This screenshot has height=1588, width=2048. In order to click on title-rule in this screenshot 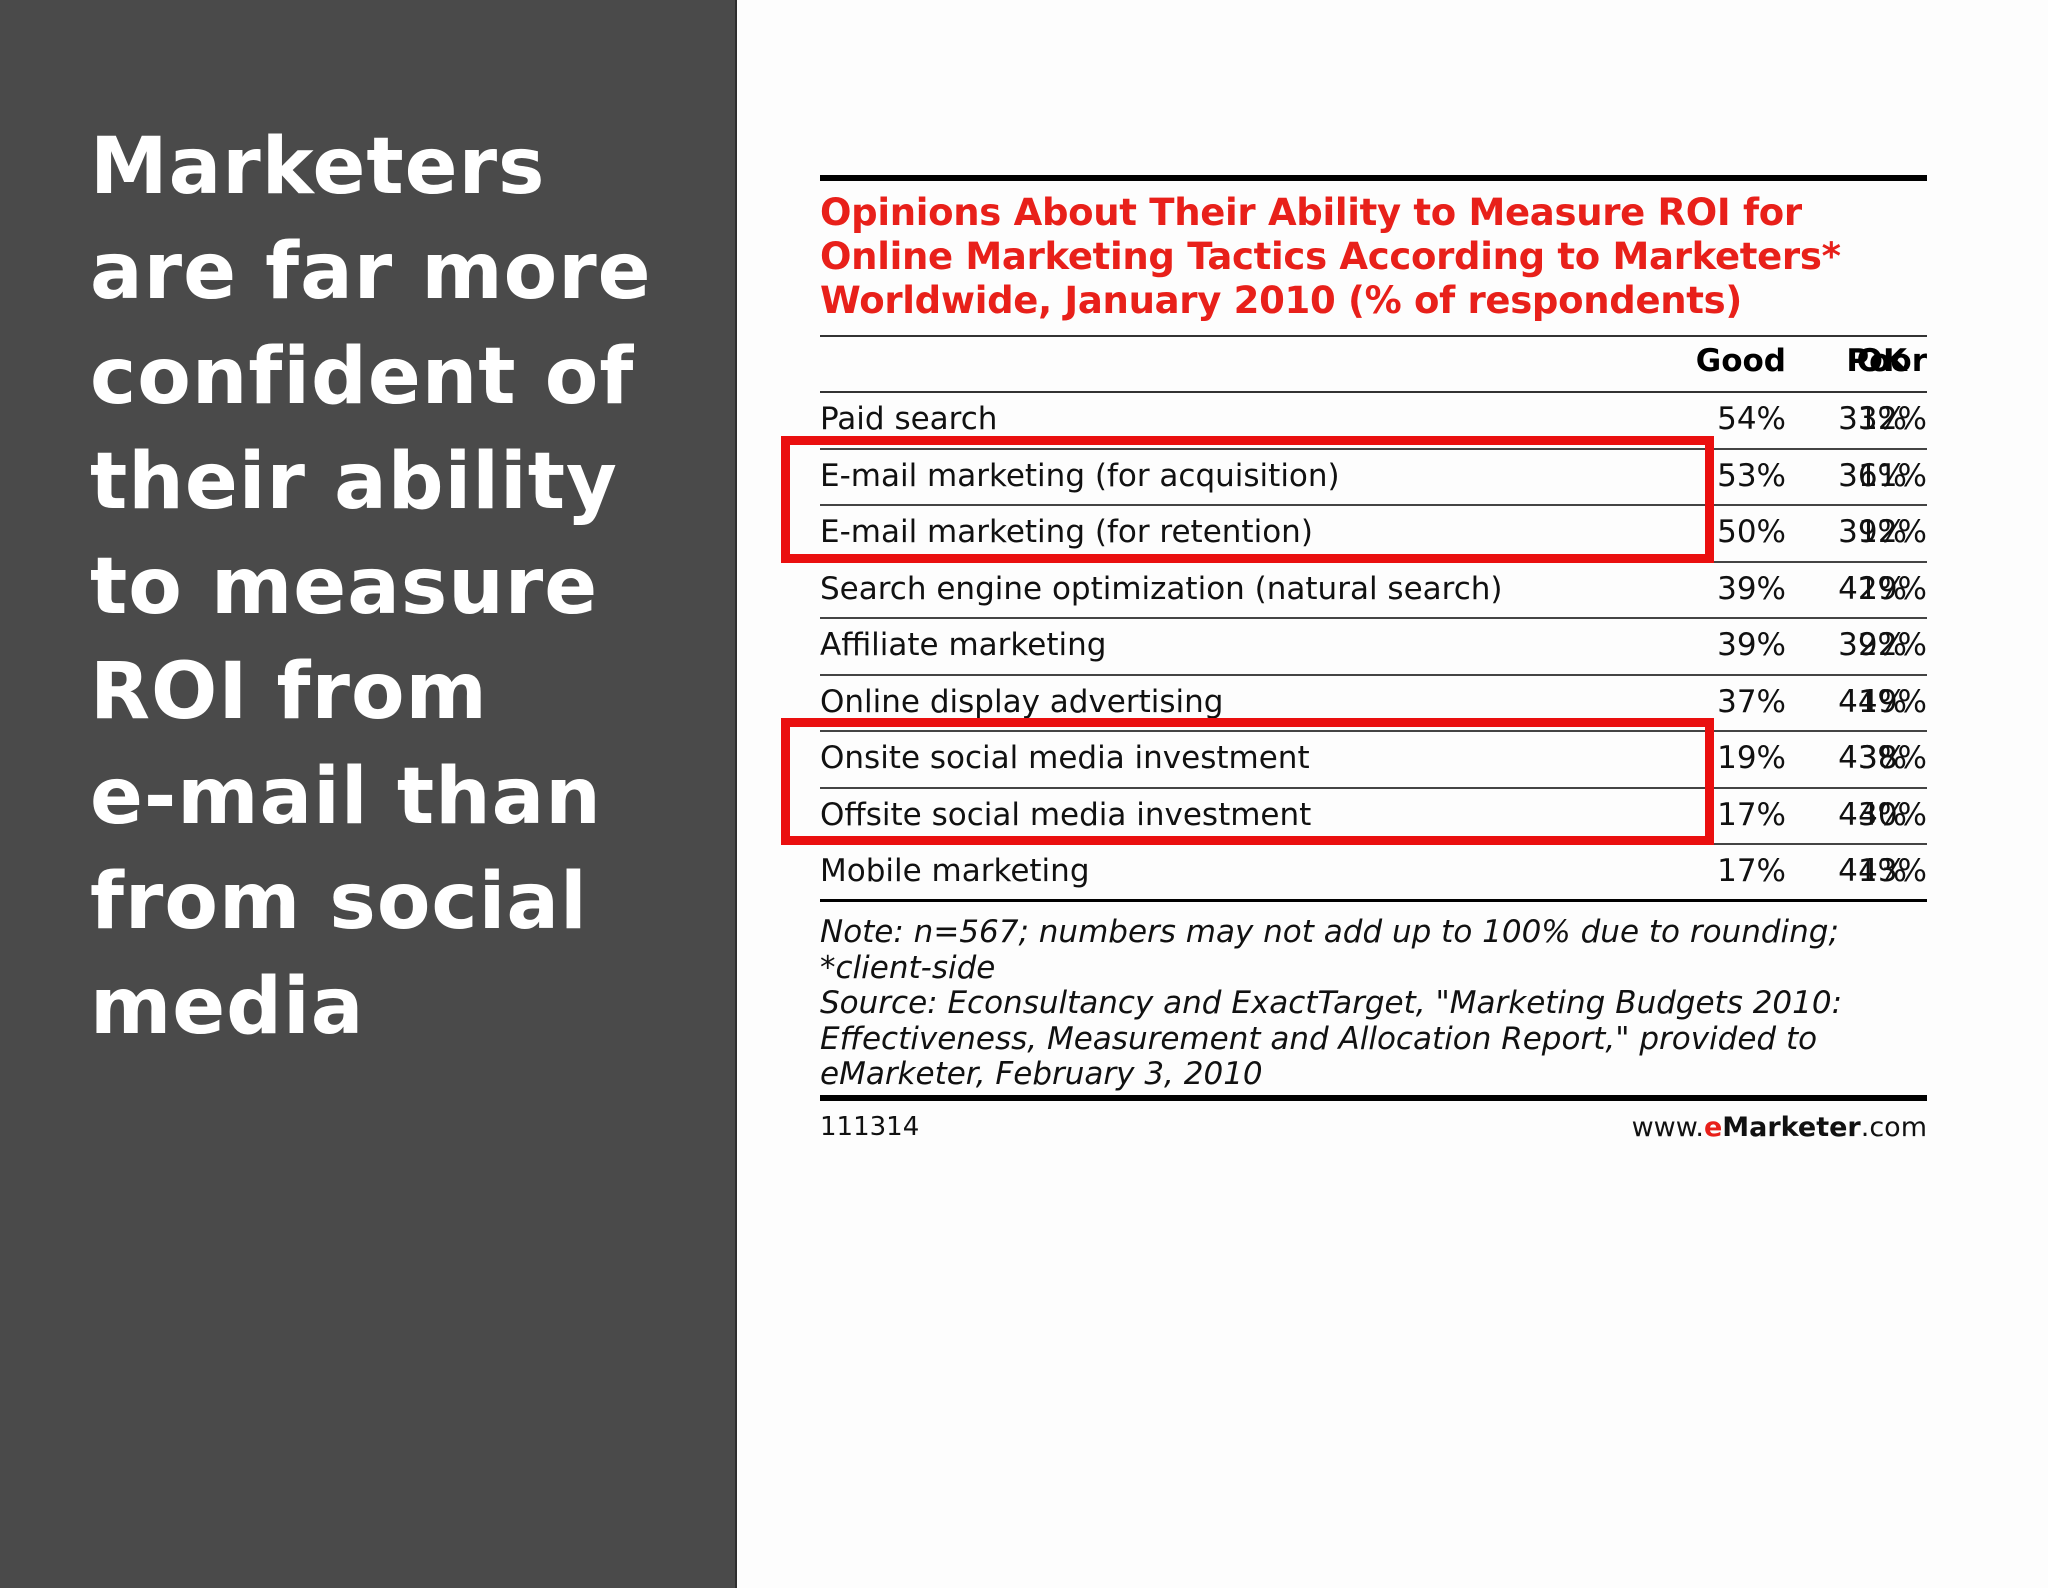, I will do `click(1373, 336)`.